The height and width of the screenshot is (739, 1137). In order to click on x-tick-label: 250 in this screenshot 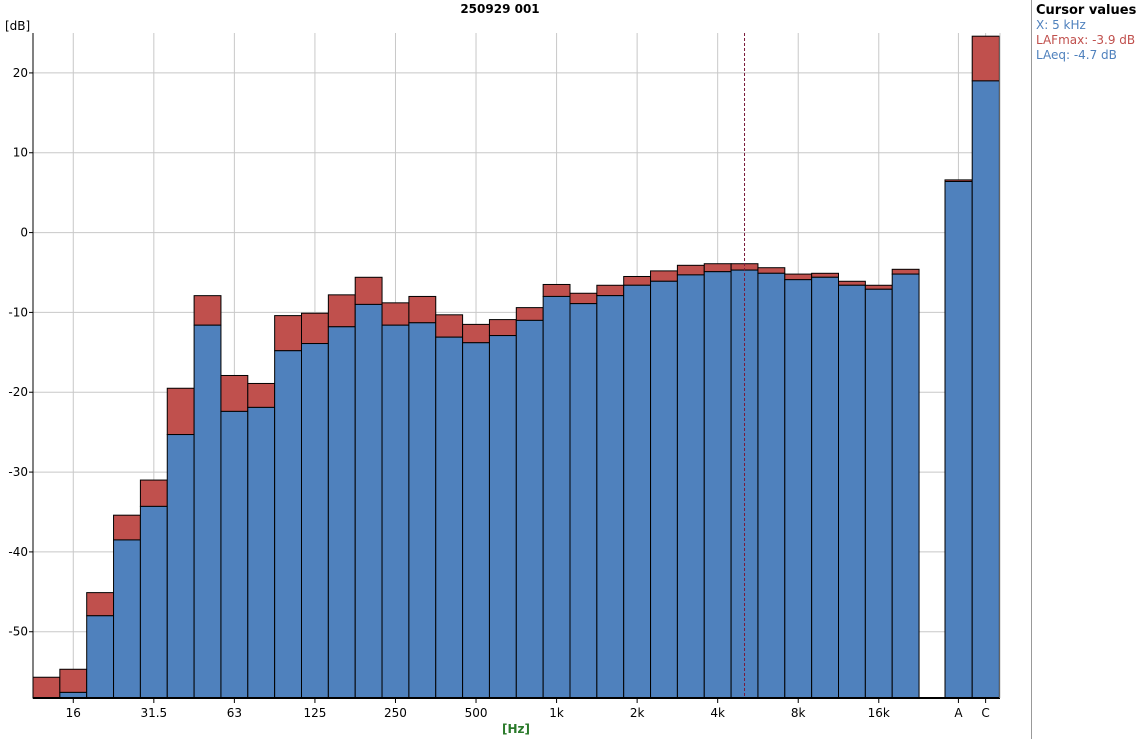, I will do `click(395, 713)`.